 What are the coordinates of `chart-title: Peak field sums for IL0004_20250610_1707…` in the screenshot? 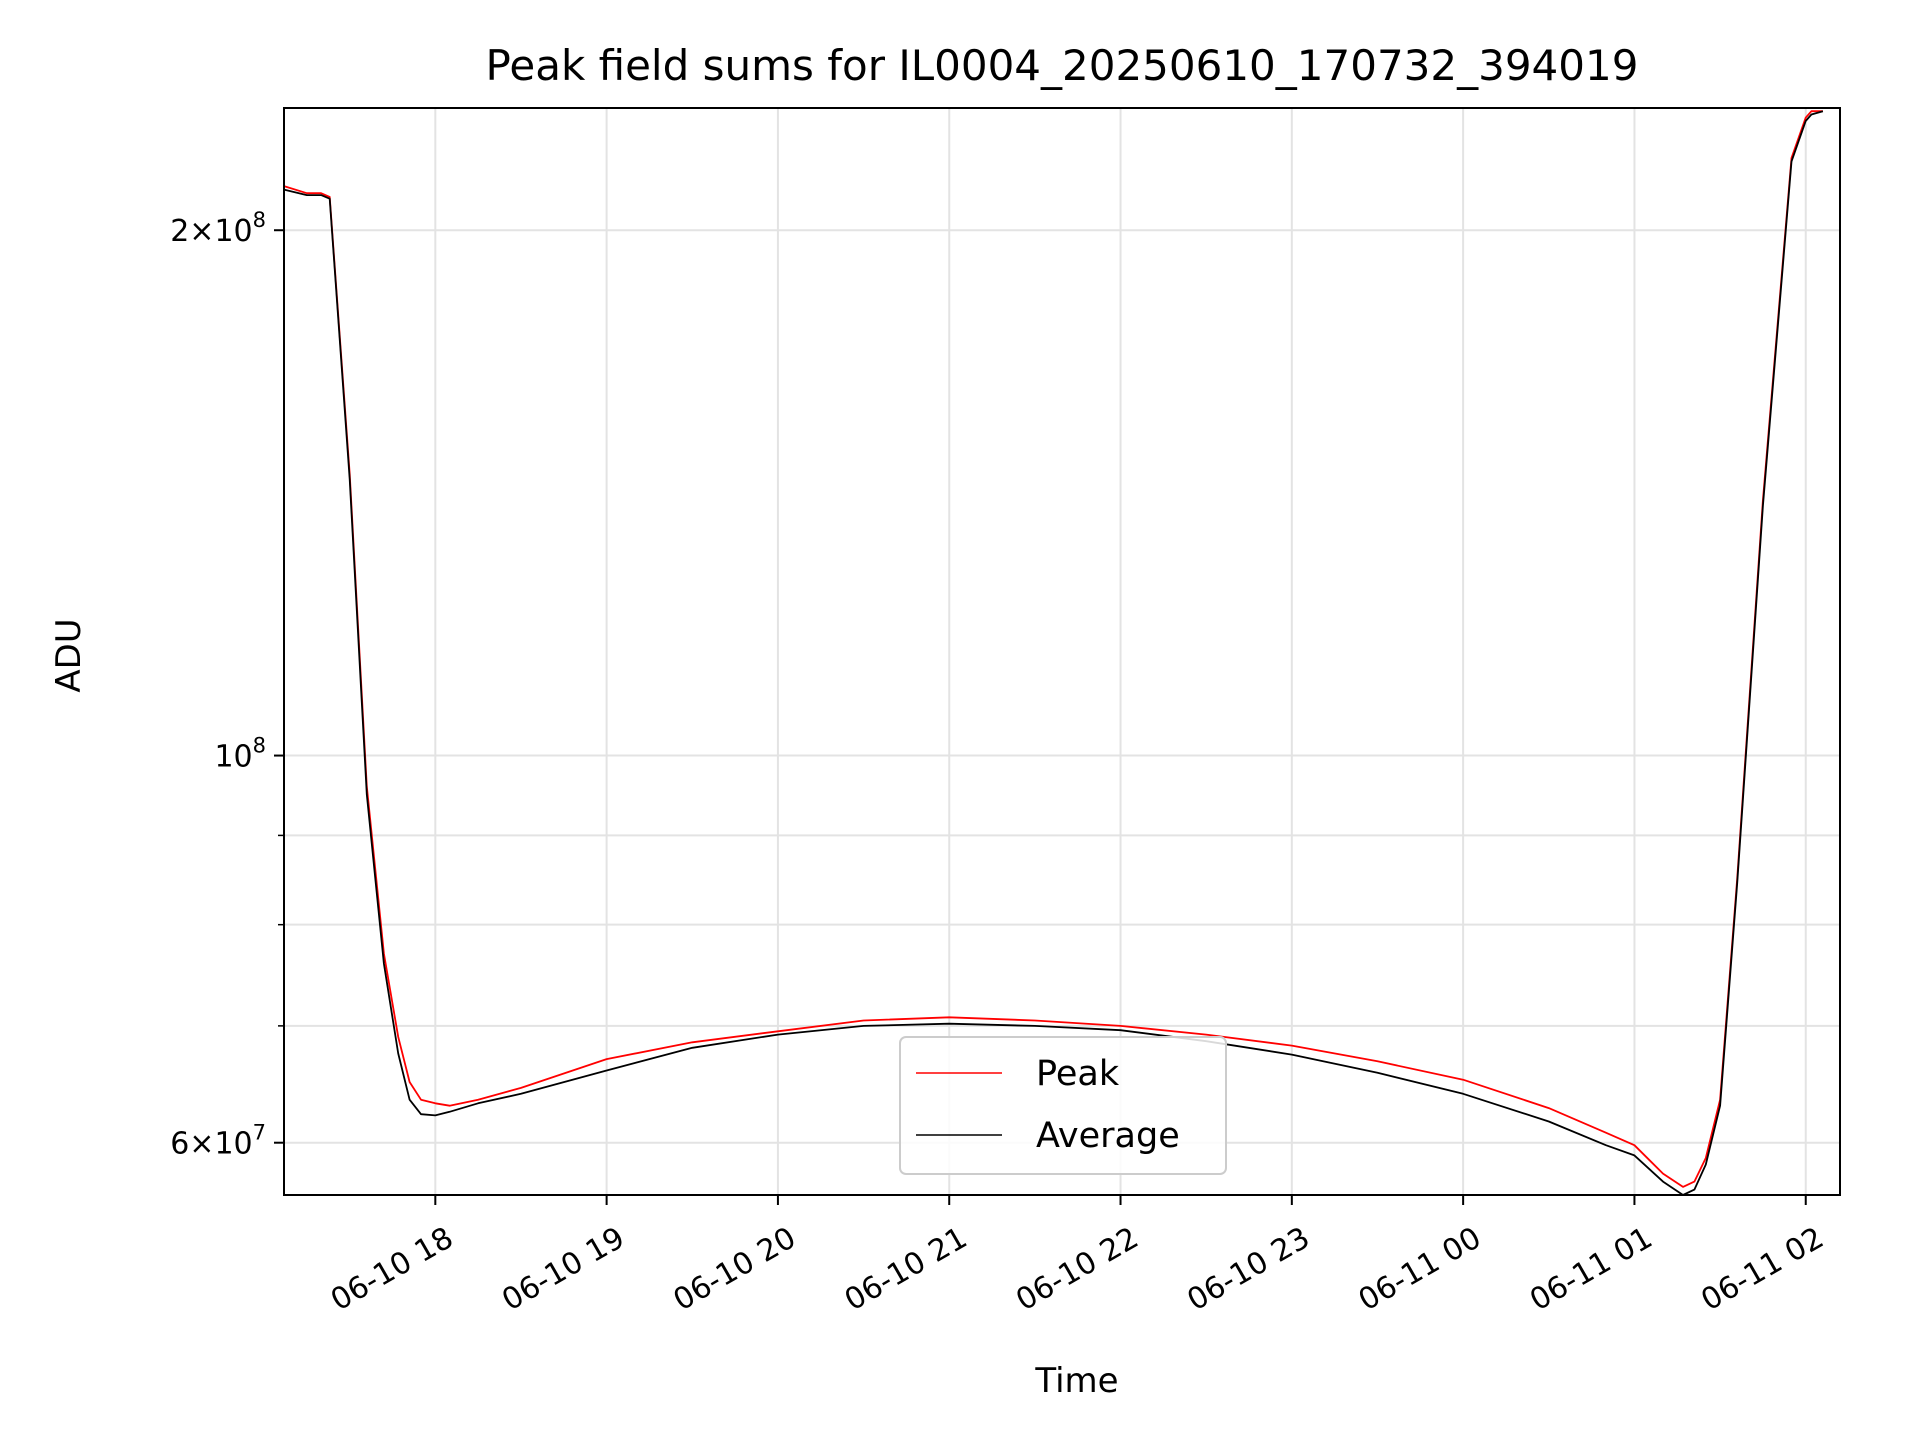 It's located at (1062, 65).